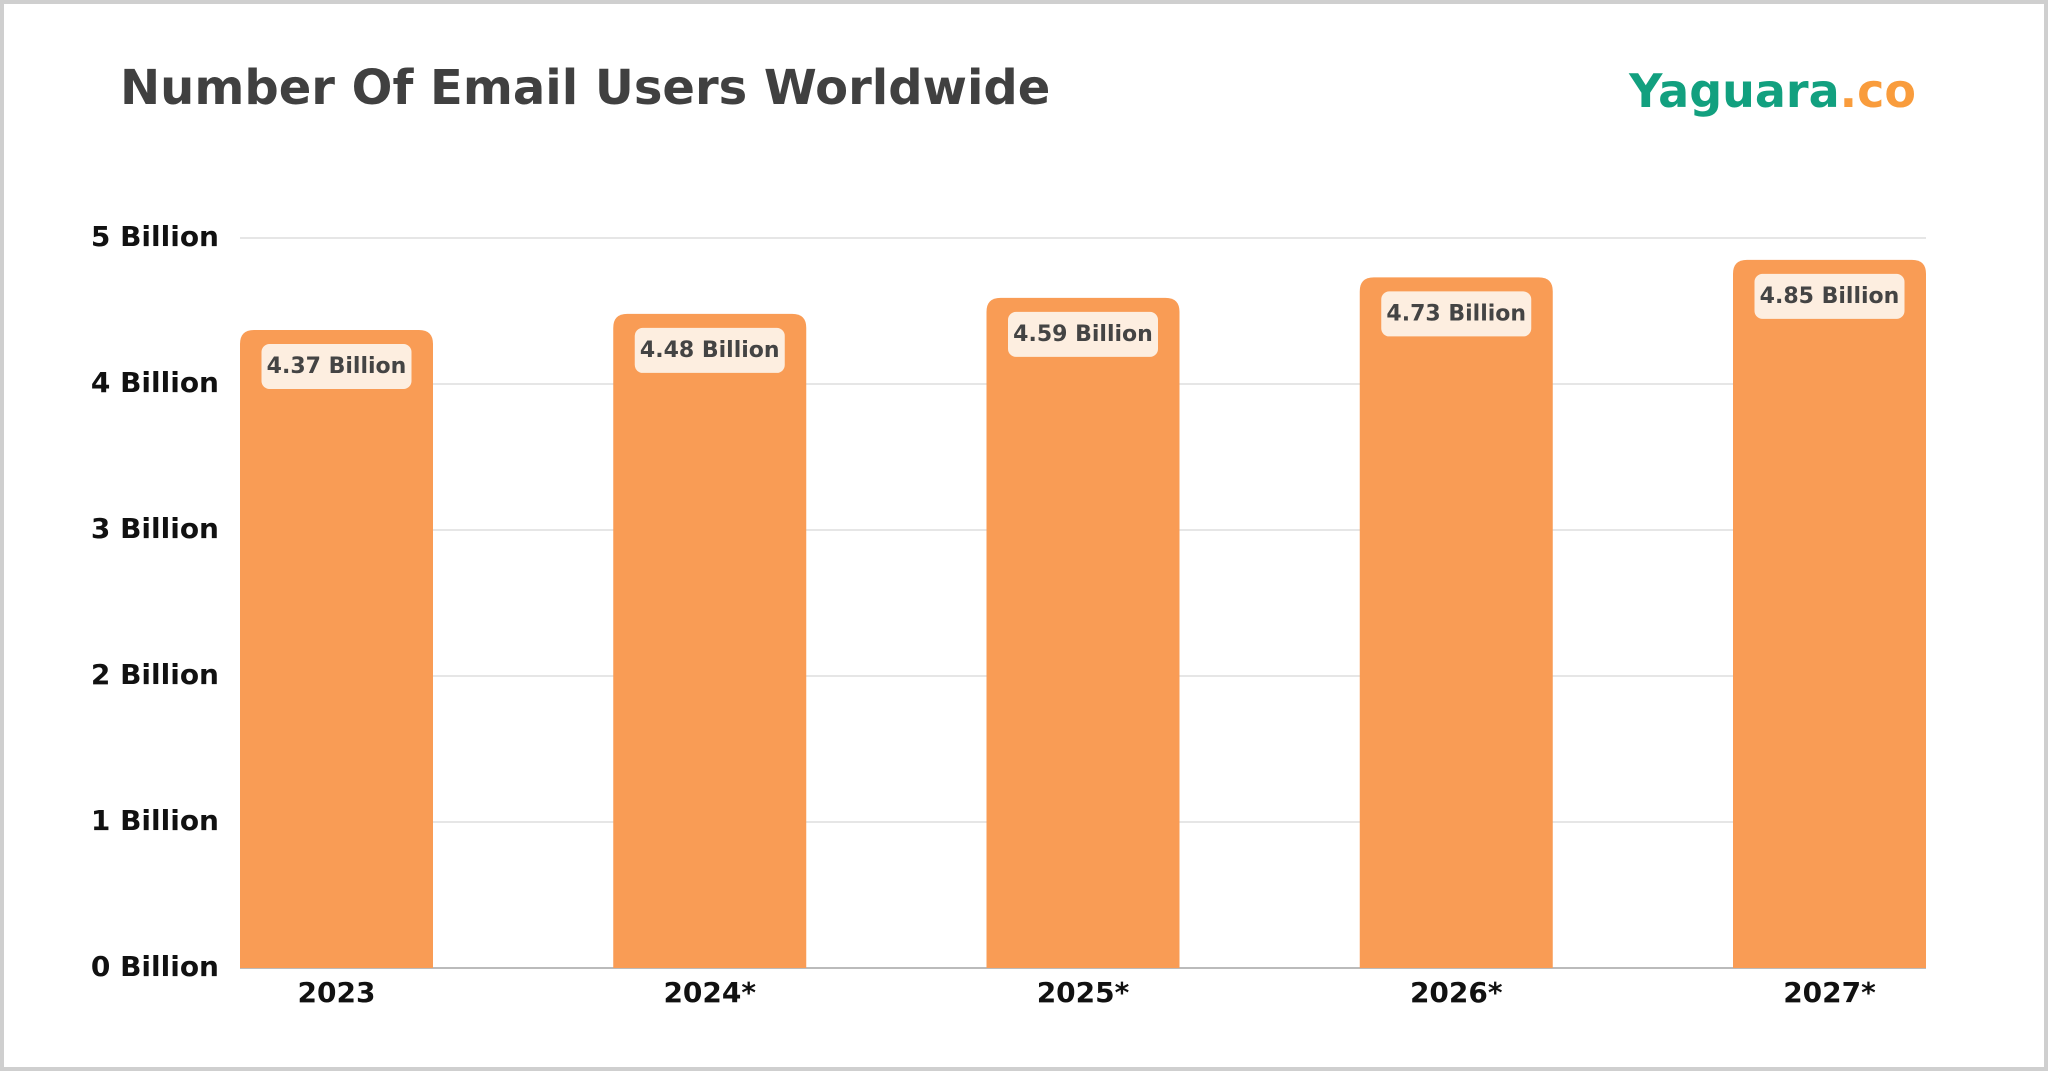 The image size is (2048, 1071). What do you see at coordinates (1829, 992) in the screenshot?
I see `x-tick-label: 2027*` at bounding box center [1829, 992].